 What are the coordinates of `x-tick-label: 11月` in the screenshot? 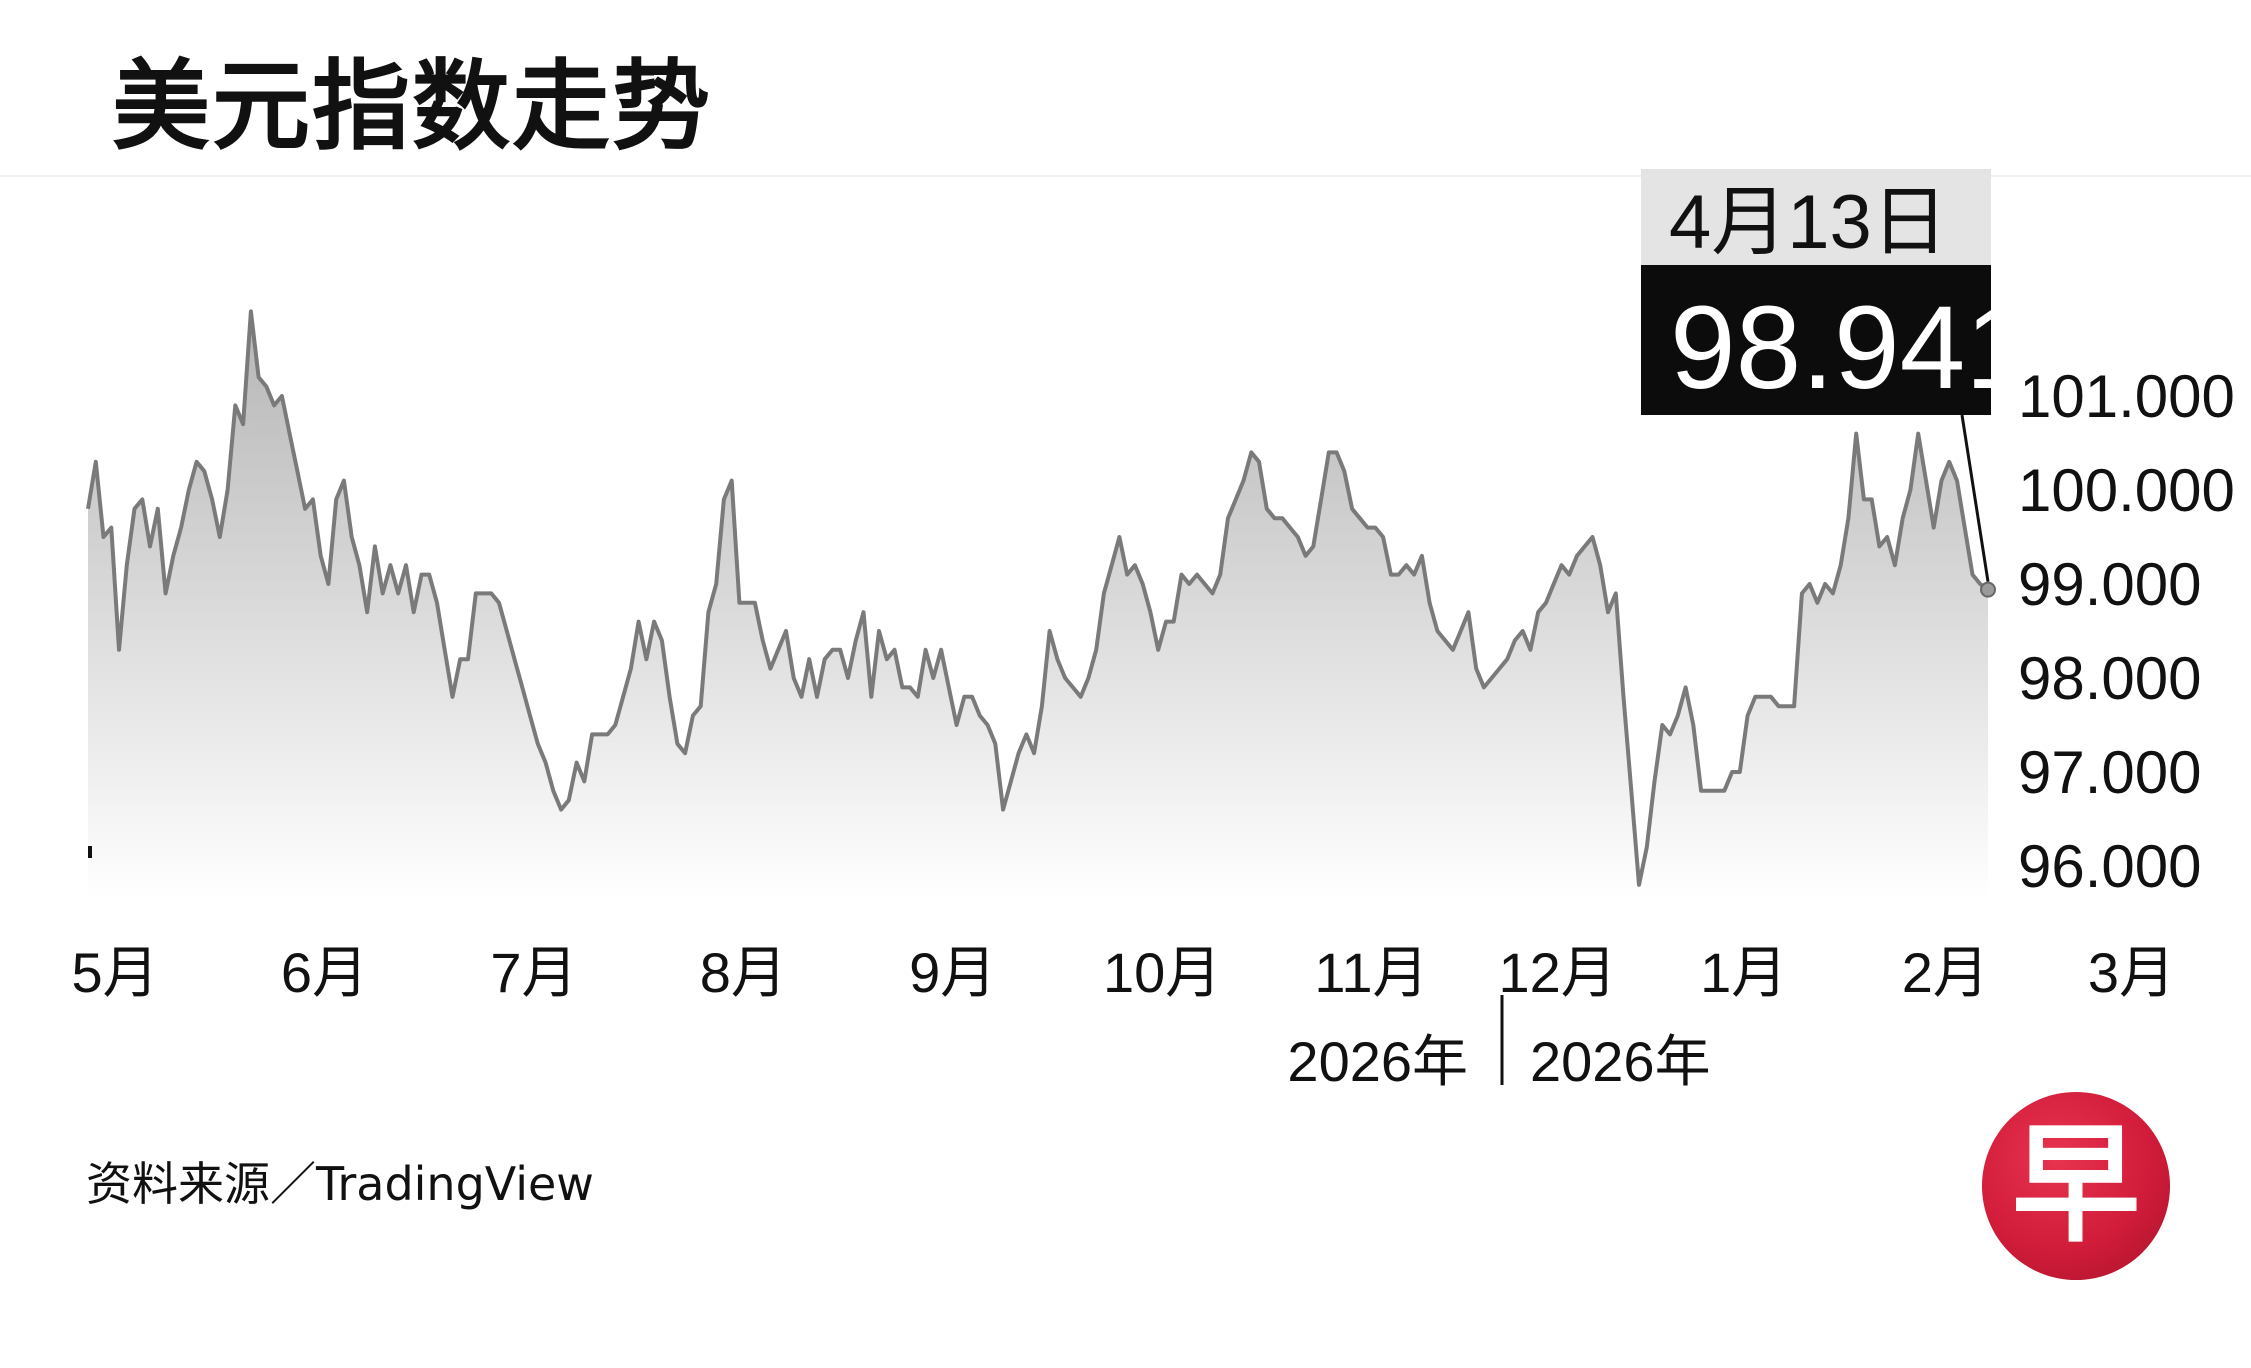 It's located at (1371, 972).